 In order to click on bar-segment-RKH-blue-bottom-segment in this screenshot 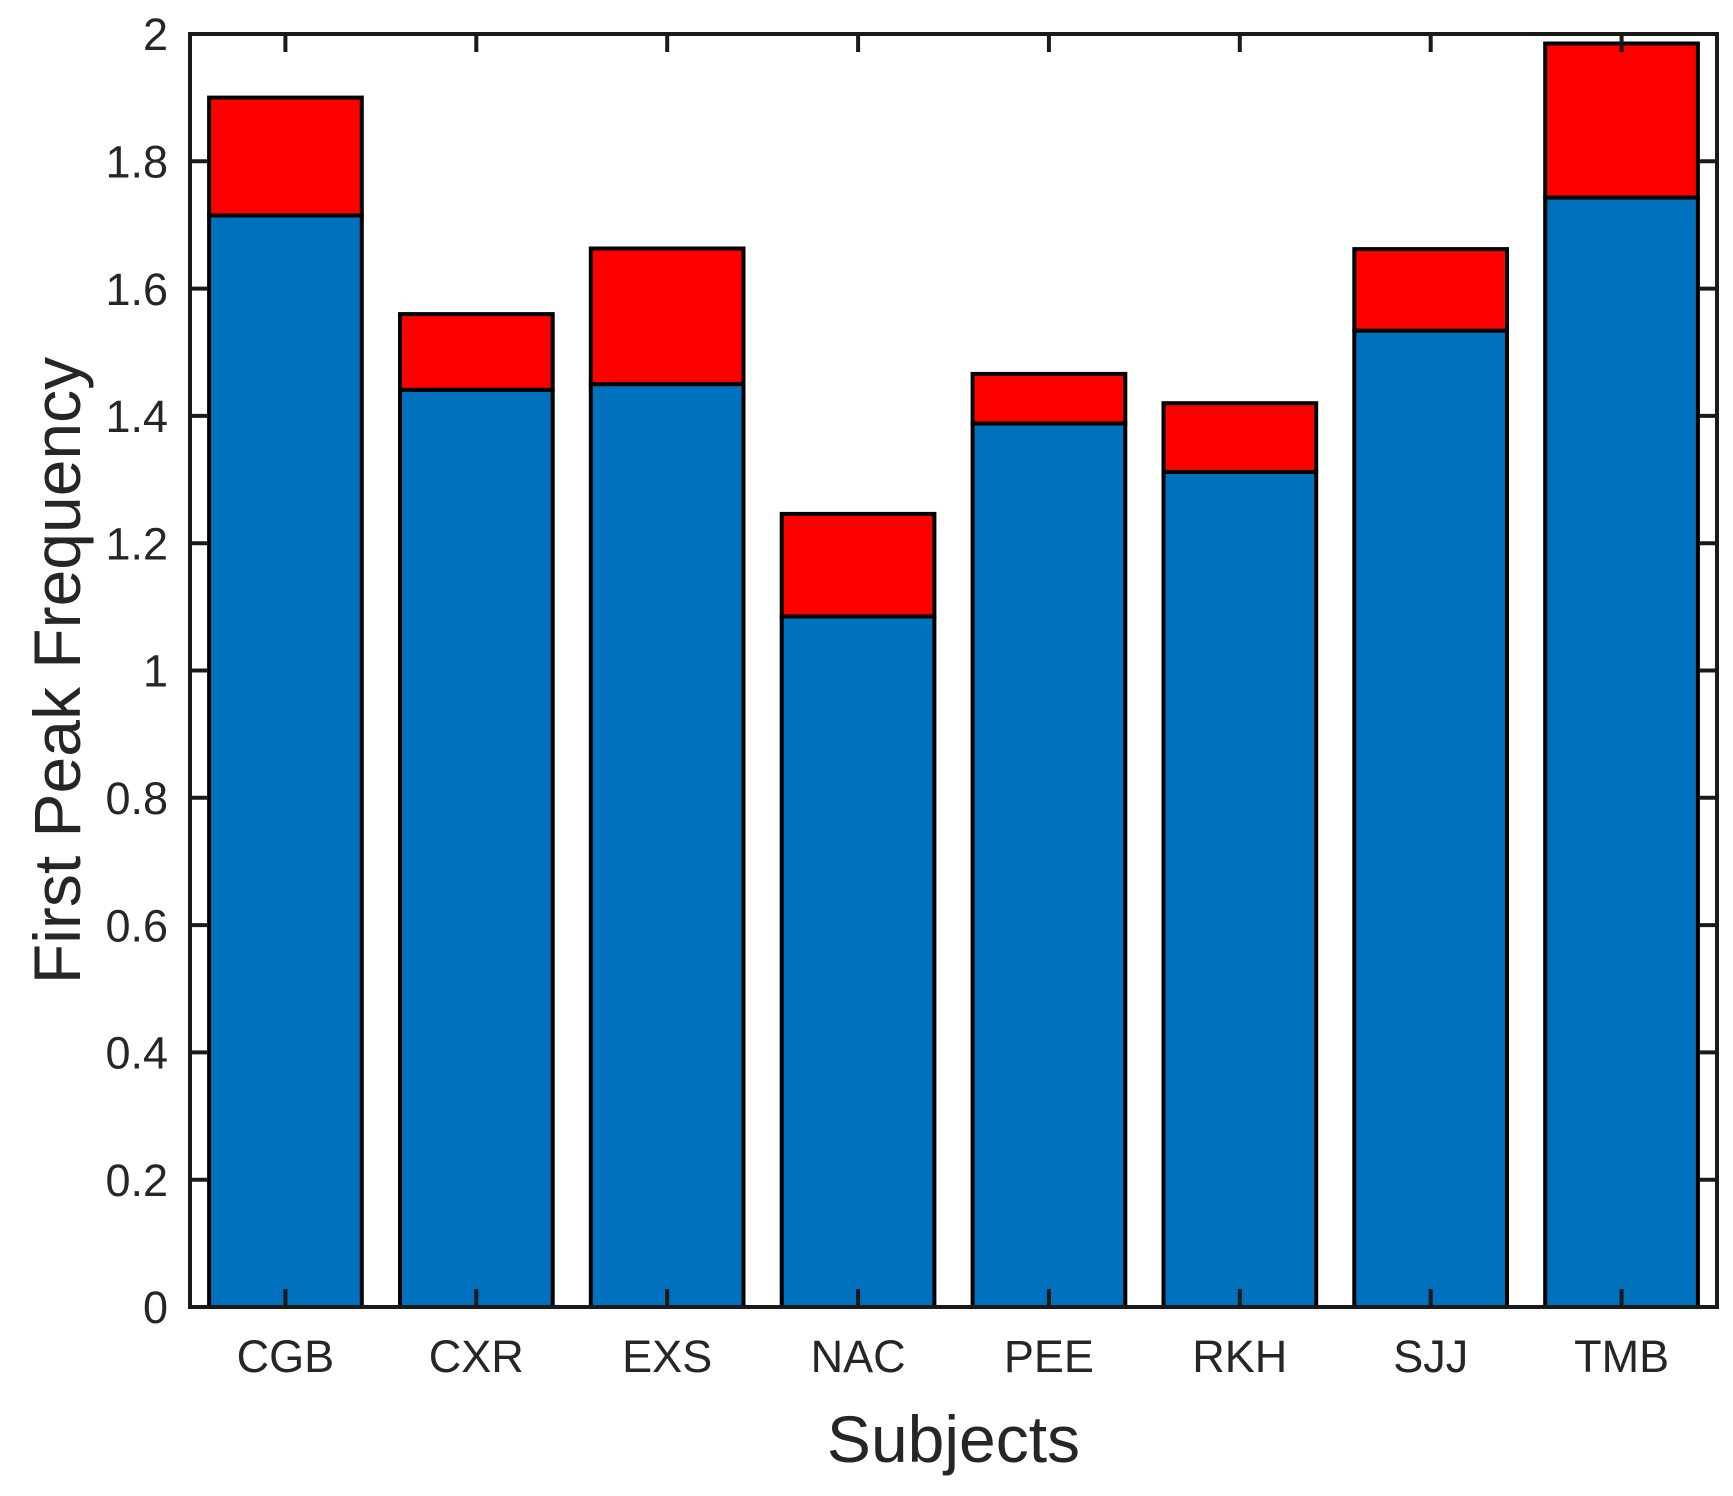, I will do `click(1240, 889)`.